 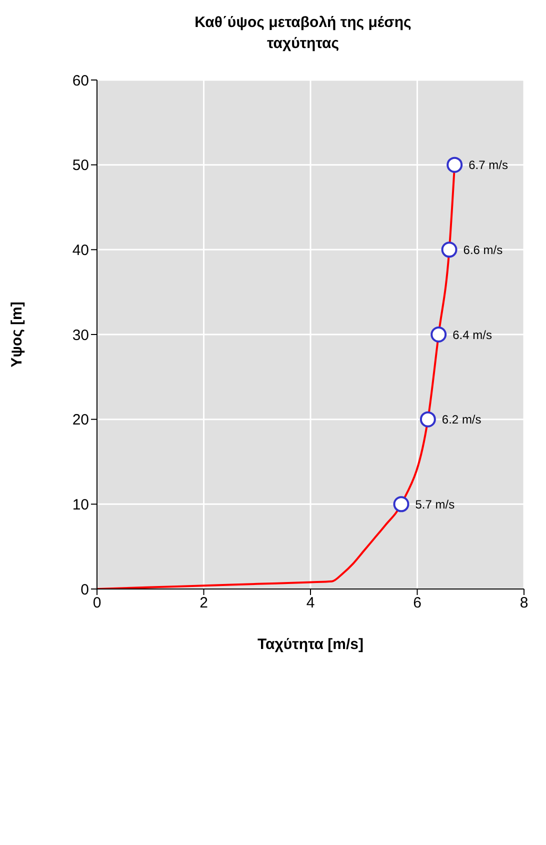 I want to click on annotation: 6.4 m/s, so click(x=472, y=335).